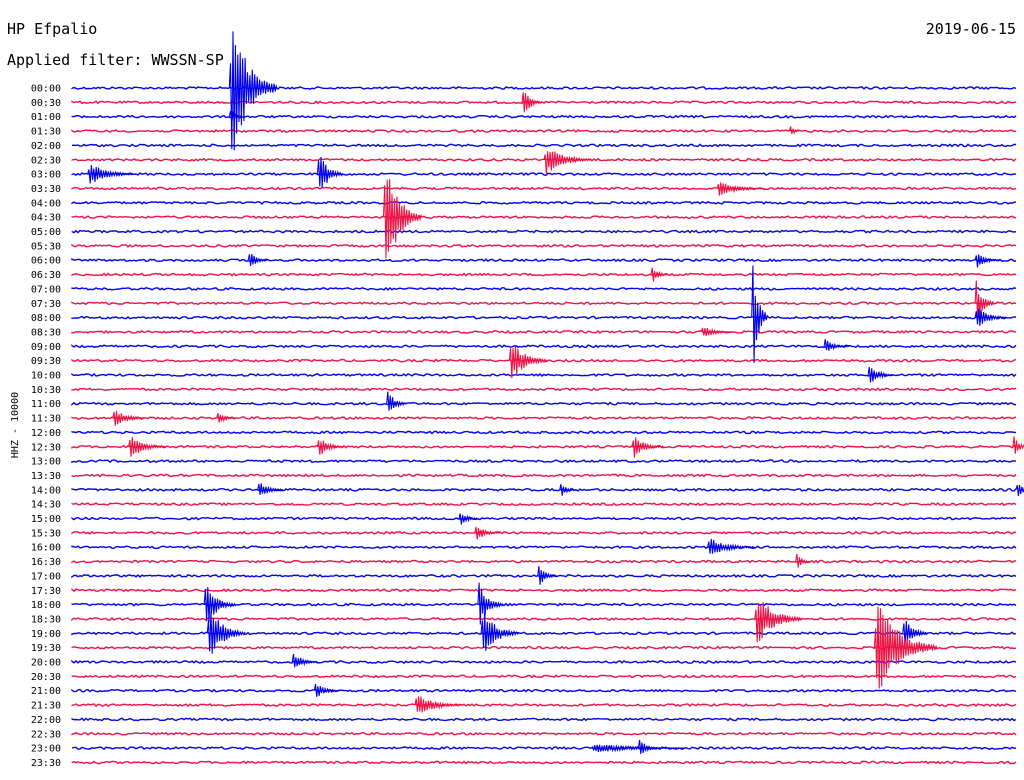 This screenshot has width=1024, height=780. Describe the element at coordinates (187, 60) in the screenshot. I see `filter-name: WWSSN-SP` at that location.